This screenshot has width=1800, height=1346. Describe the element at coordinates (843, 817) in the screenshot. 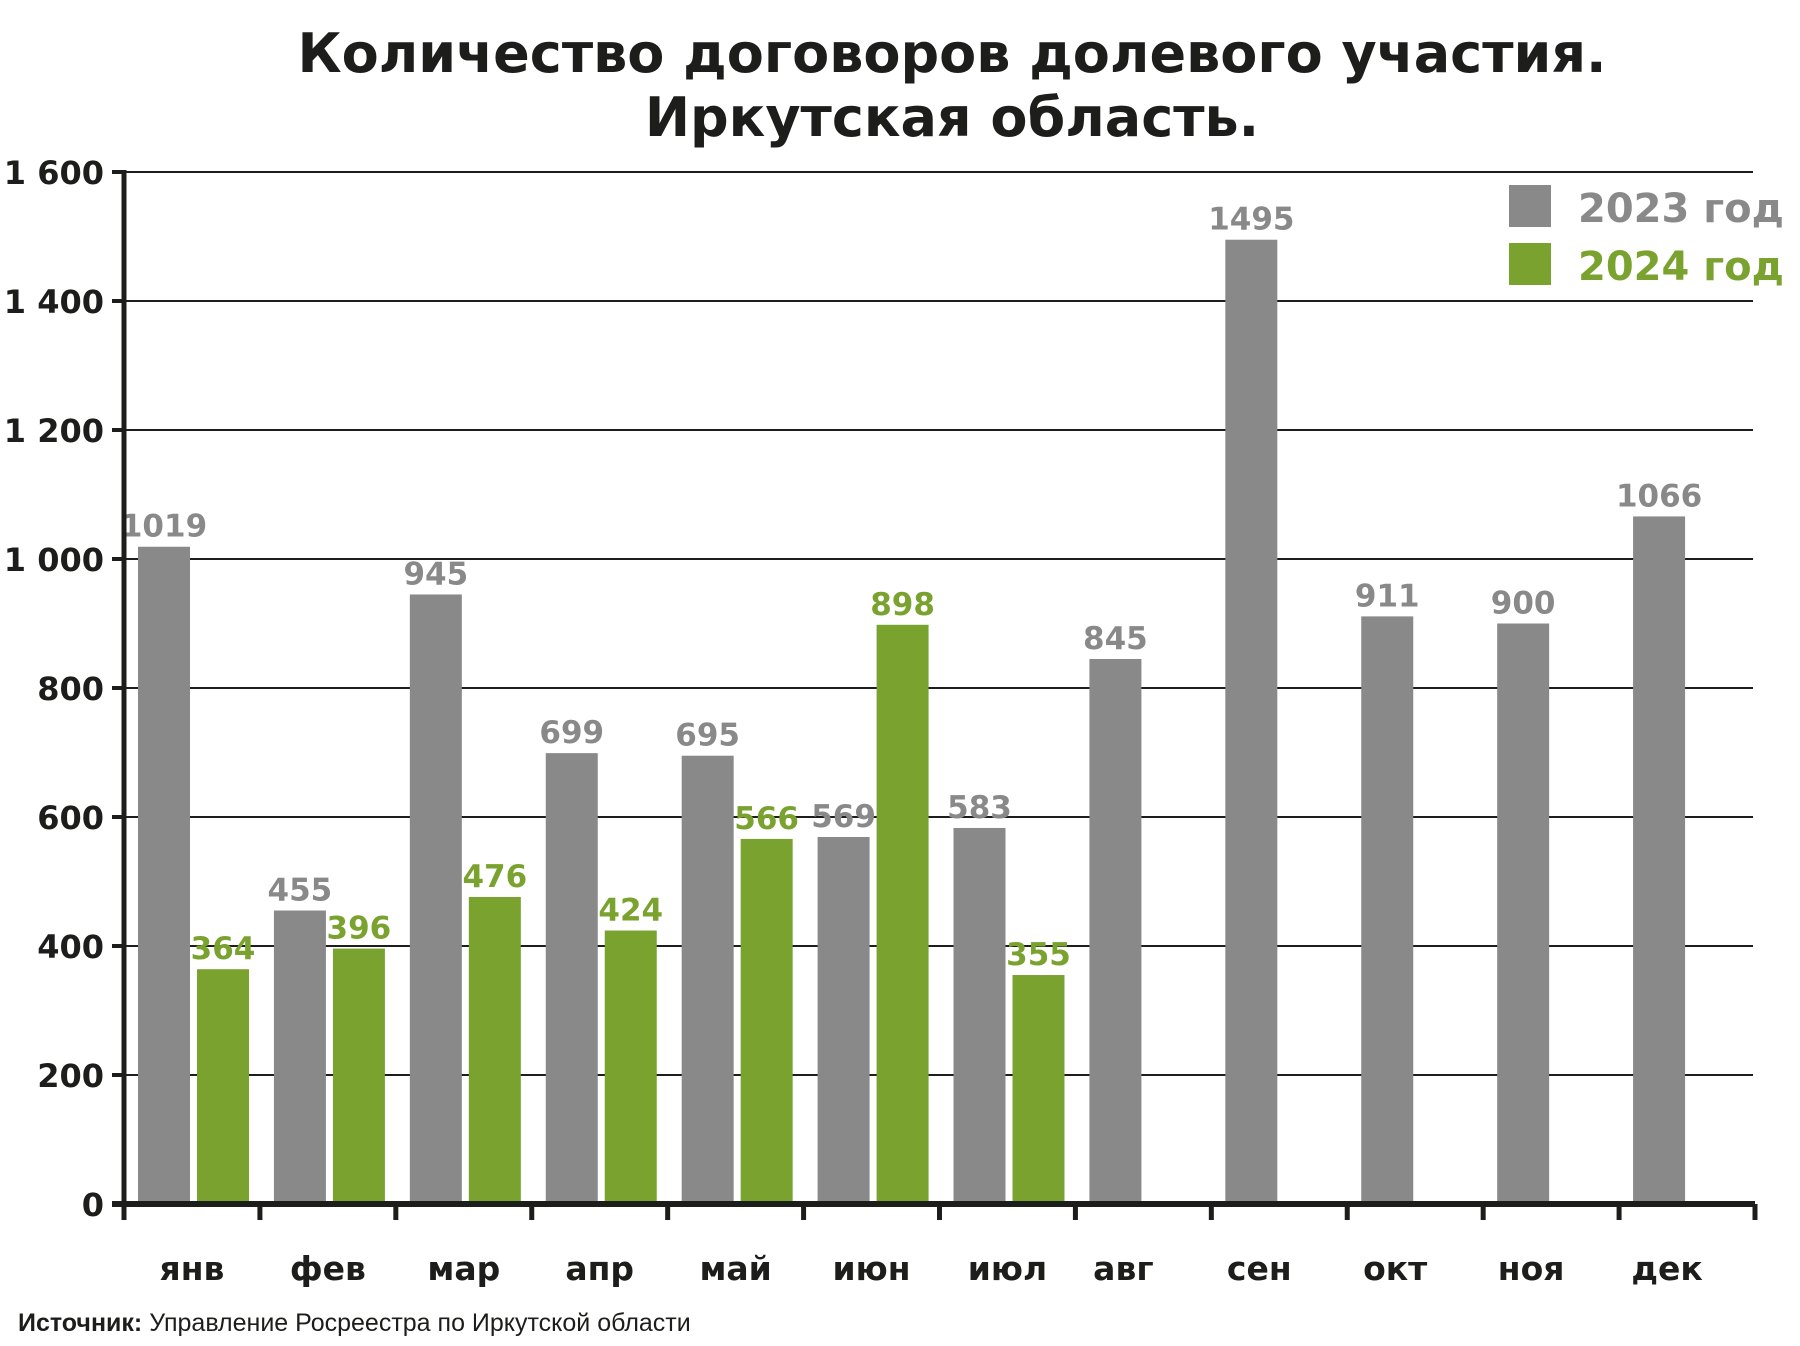

I see `data-label: 569` at that location.